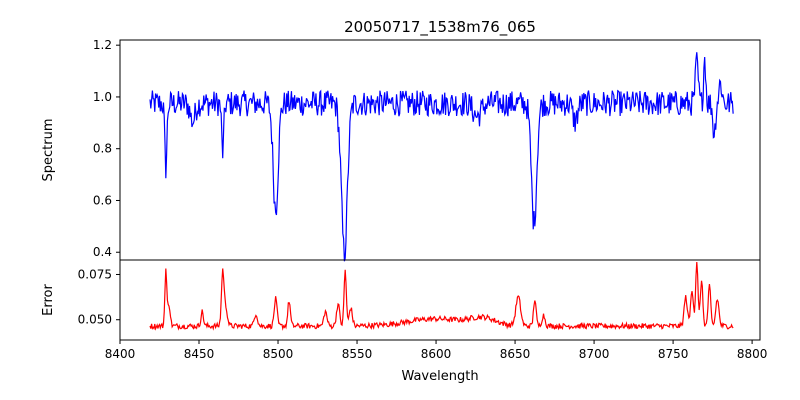 The image size is (800, 400). I want to click on spectrum-y-tick-label: 1.2, so click(102, 45).